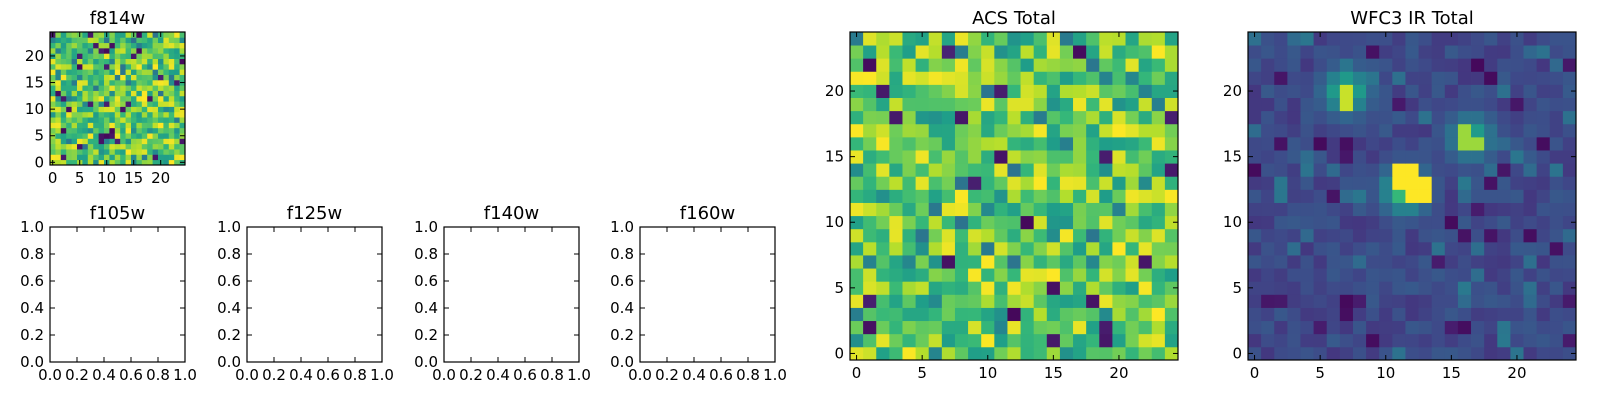  I want to click on y-tick-label: 0.2, so click(622, 335).